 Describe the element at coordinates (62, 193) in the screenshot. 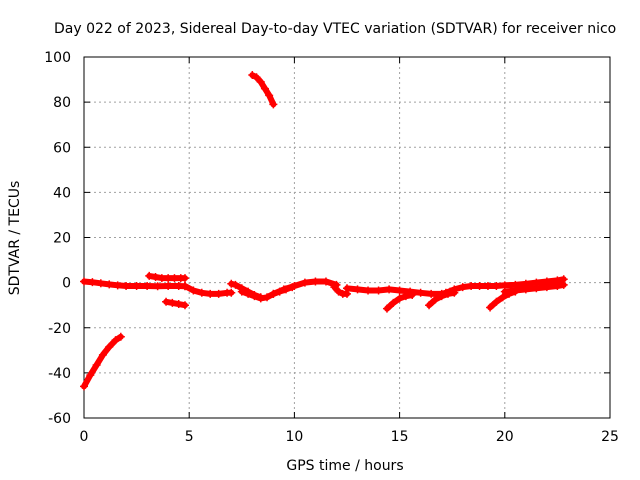

I see `y-tick-label: 40` at that location.